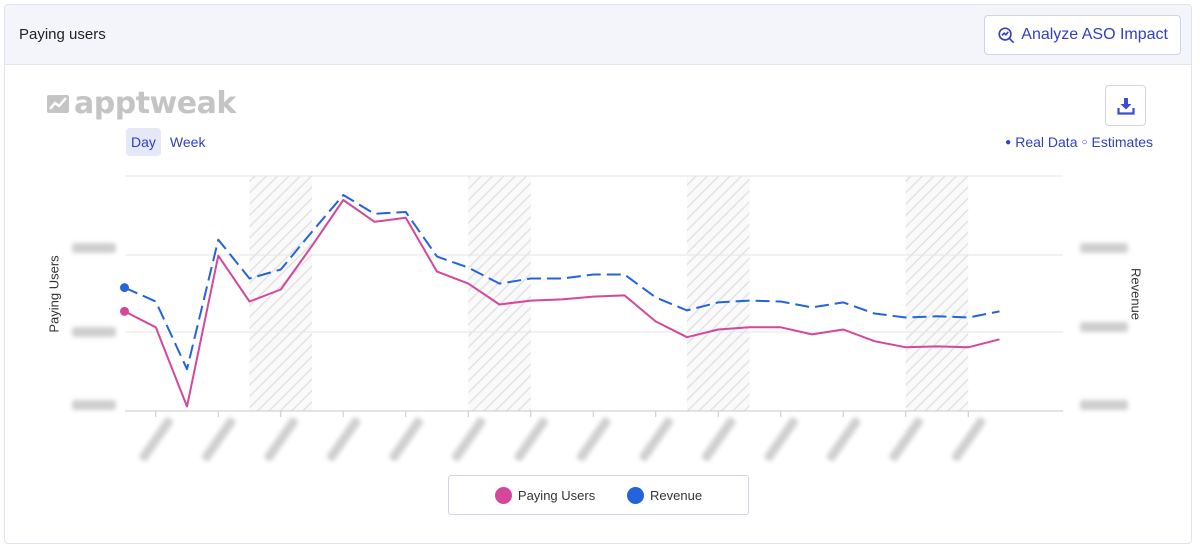 This screenshot has height=544, width=1200. Describe the element at coordinates (556, 495) in the screenshot. I see `legend-label-paying-users: Paying Users` at that location.